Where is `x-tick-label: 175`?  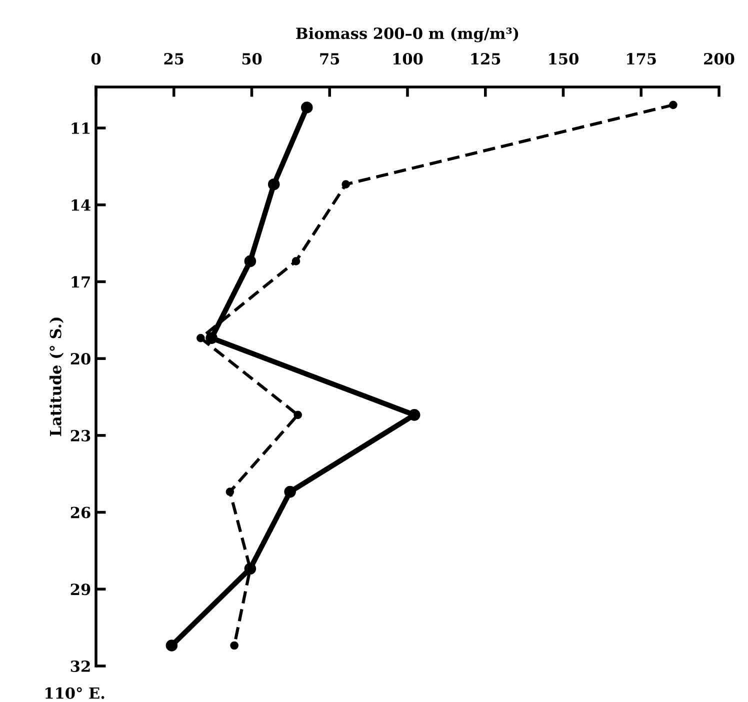
x-tick-label: 175 is located at coordinates (641, 59).